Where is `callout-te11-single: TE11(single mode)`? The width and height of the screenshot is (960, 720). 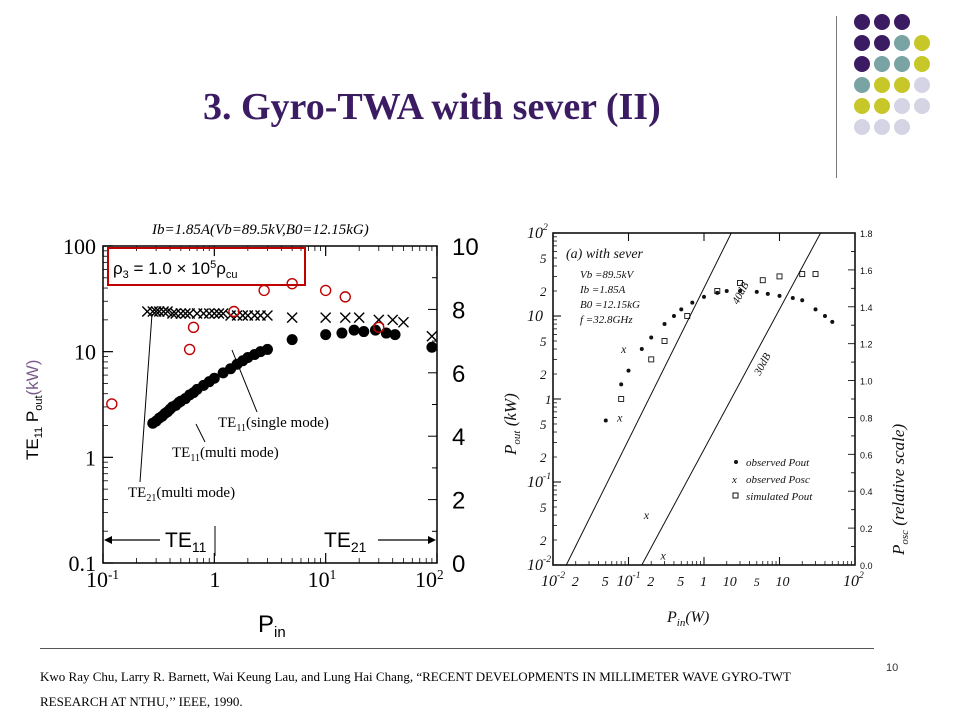 callout-te11-single: TE11(single mode) is located at coordinates (273, 424).